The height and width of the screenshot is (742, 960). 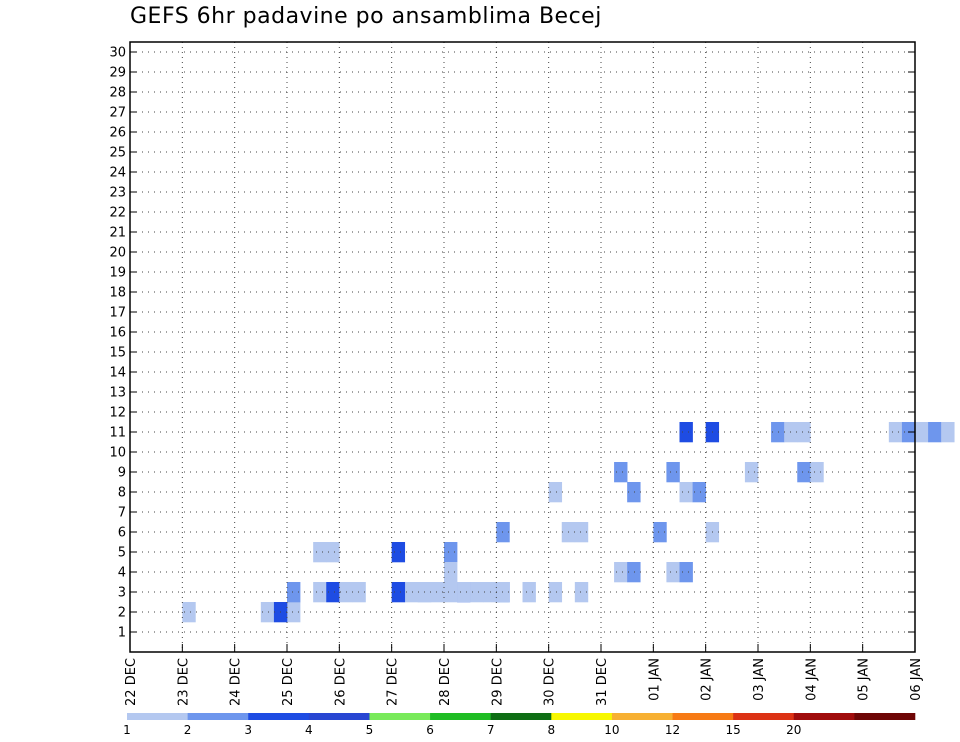 I want to click on chart-title: GEFS 6hr padavine po ansamblima Becej, so click(x=366, y=16).